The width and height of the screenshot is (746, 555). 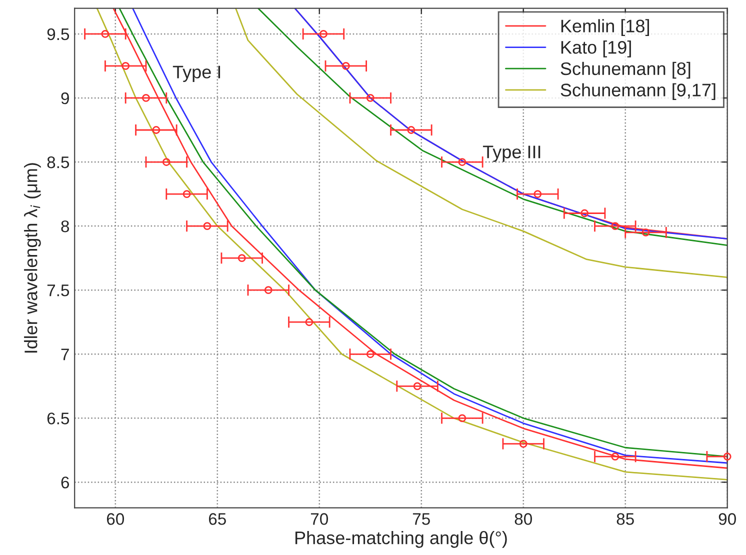 I want to click on x-tick-label: 85, so click(x=625, y=519).